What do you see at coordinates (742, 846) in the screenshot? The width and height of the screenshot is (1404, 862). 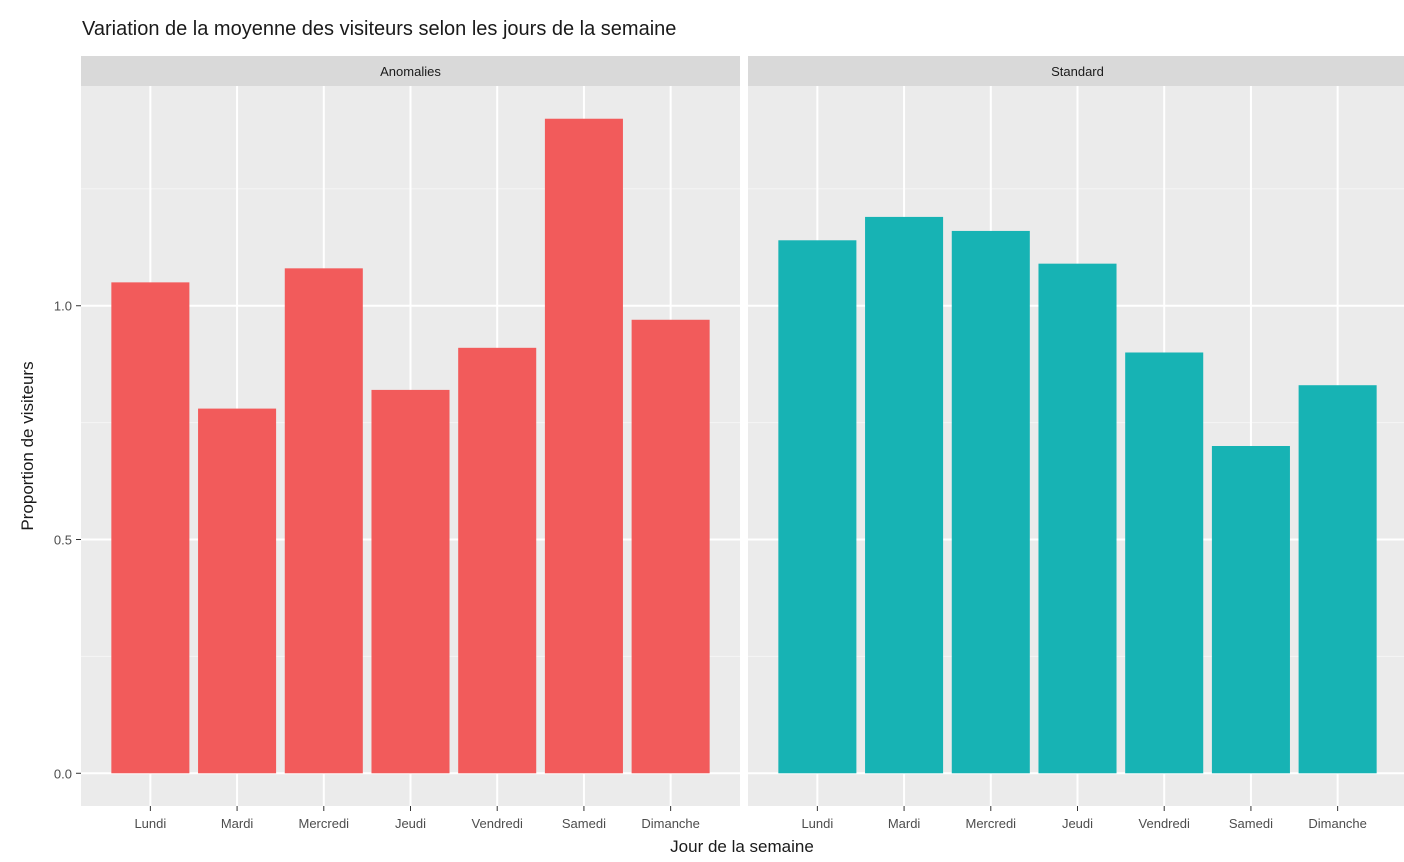 I see `x-axis-label: Jour de la semaine` at bounding box center [742, 846].